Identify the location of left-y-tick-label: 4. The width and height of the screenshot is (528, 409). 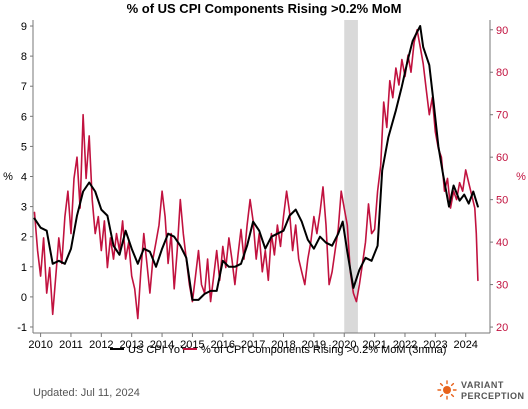
(24, 178).